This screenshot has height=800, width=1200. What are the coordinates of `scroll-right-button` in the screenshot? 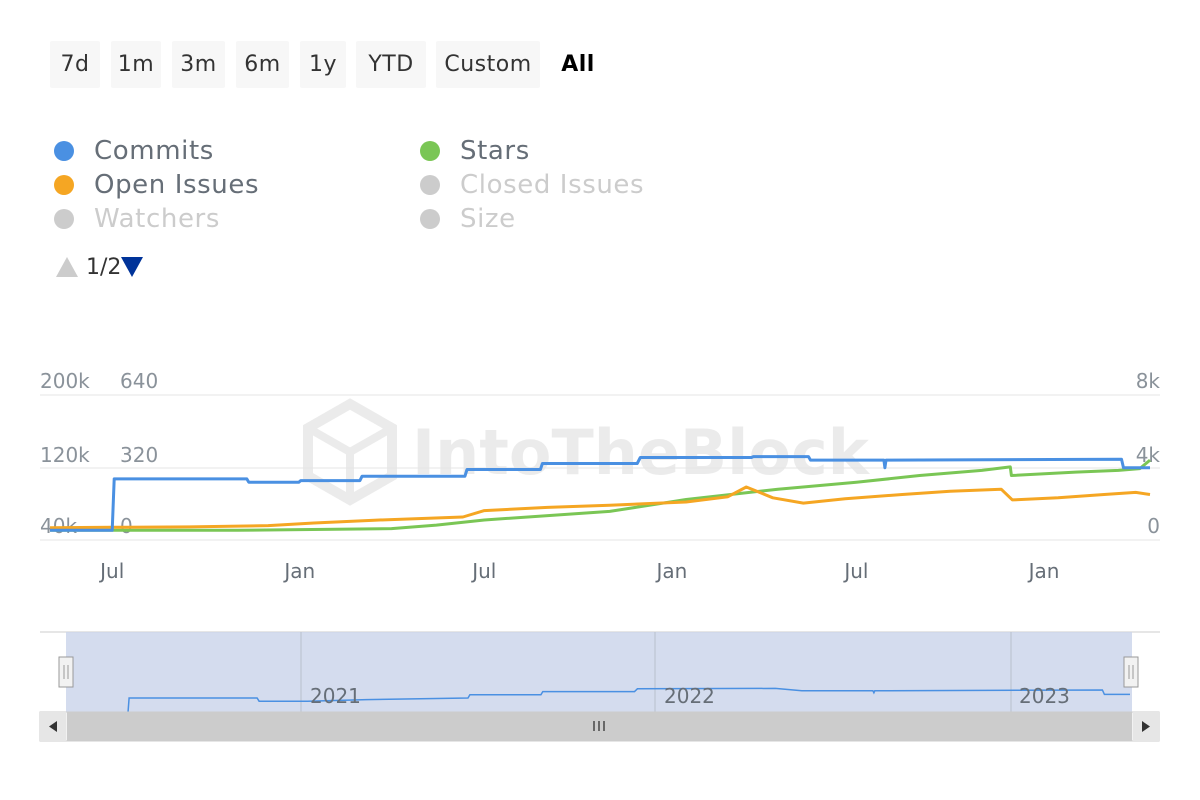 It's located at (1146, 726).